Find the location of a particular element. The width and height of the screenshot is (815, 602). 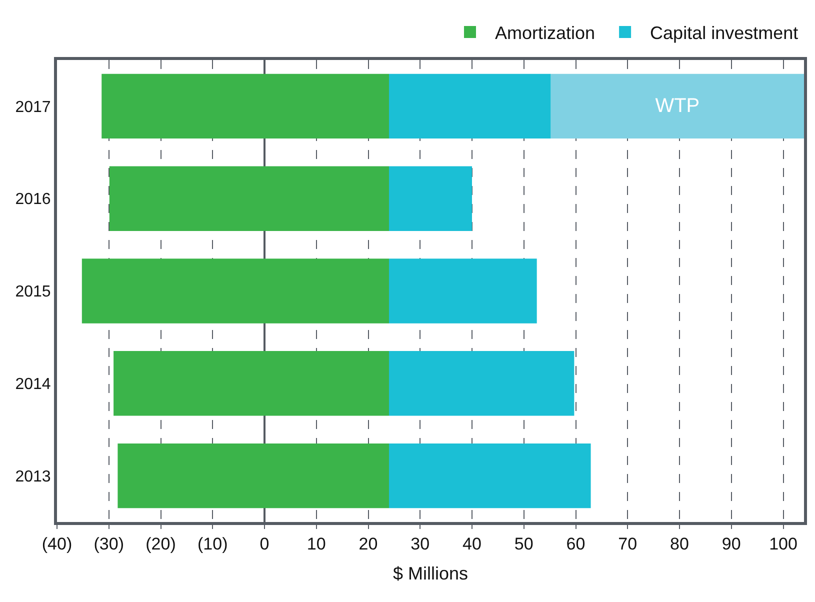

x-tick-label: (30) is located at coordinates (109, 544).